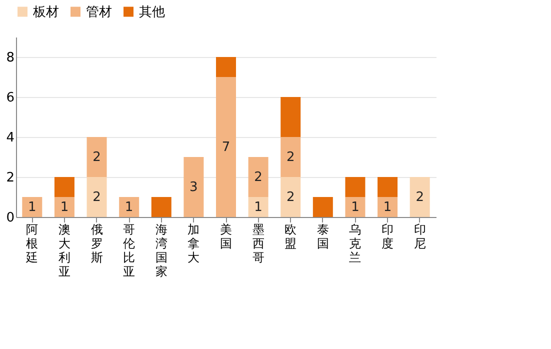 The height and width of the screenshot is (349, 551). Describe the element at coordinates (64, 250) in the screenshot. I see `x-tick-label: 澳大利亚` at that location.